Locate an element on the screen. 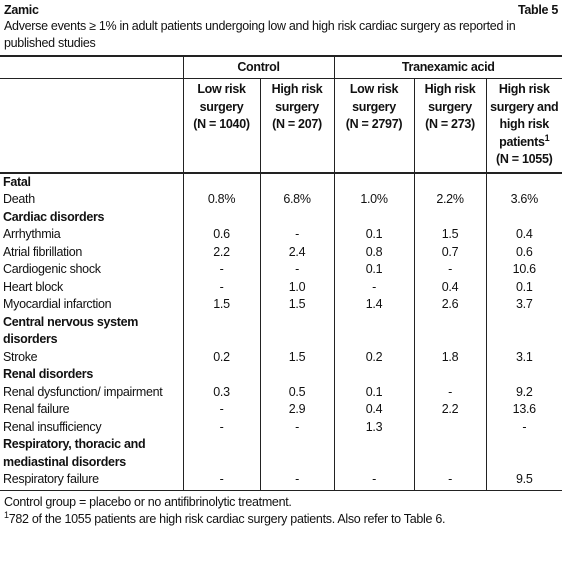  data-row: Death 0.8% 6.8% 1.0% 2.2% 3.6% is located at coordinates (281, 200).